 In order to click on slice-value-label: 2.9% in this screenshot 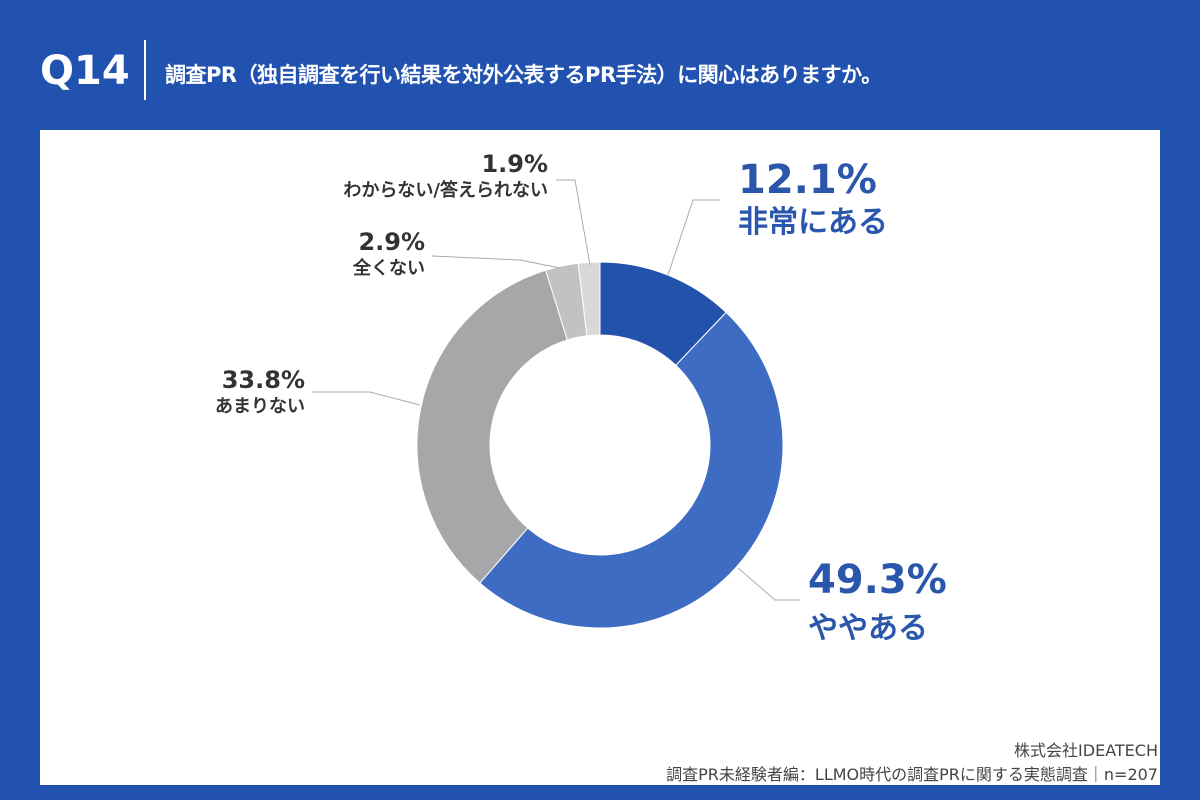, I will do `click(391, 242)`.